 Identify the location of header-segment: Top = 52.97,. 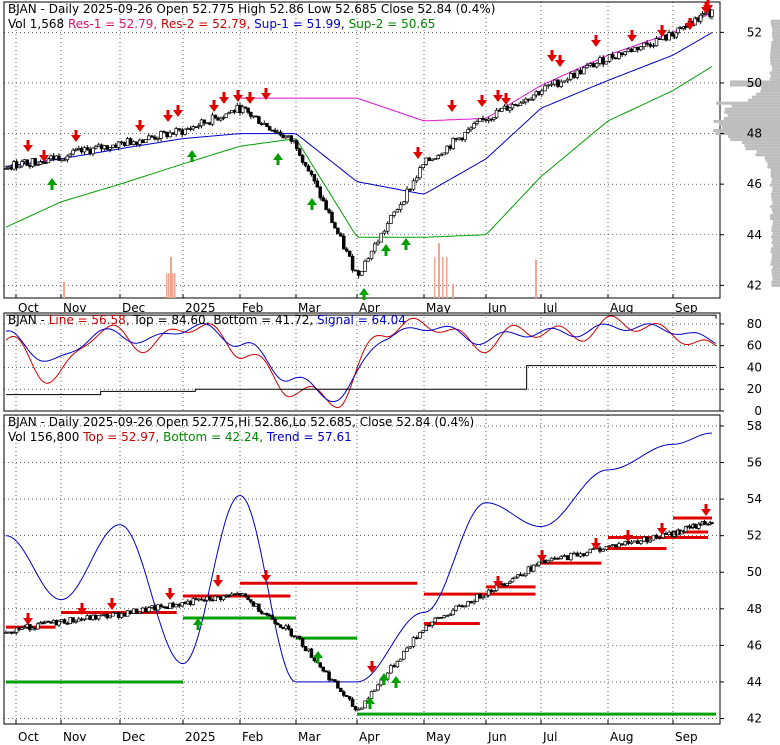
(122, 437).